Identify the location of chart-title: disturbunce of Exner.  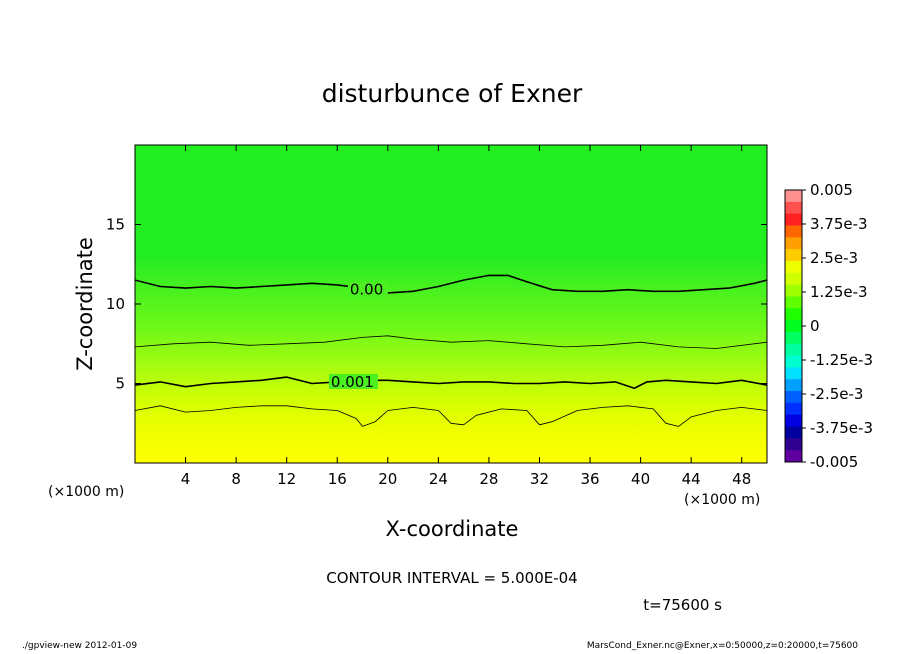
(452, 93).